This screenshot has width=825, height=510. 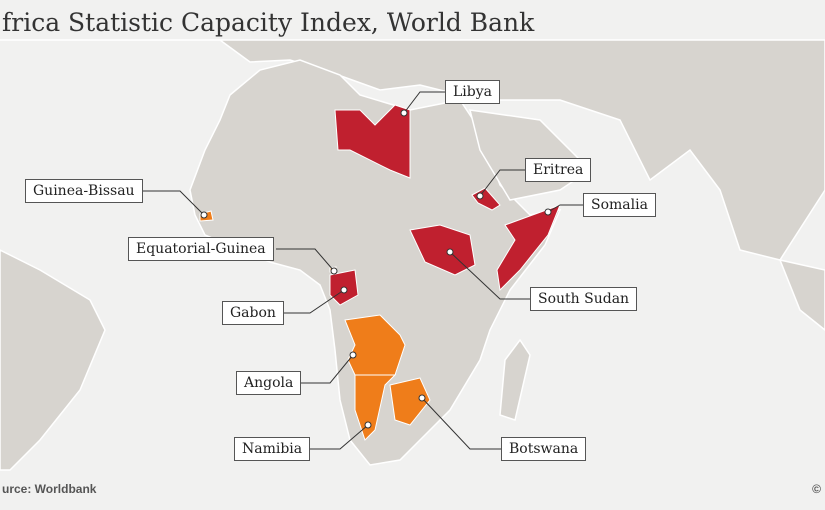 What do you see at coordinates (410, 401) in the screenshot?
I see `botswana-shape` at bounding box center [410, 401].